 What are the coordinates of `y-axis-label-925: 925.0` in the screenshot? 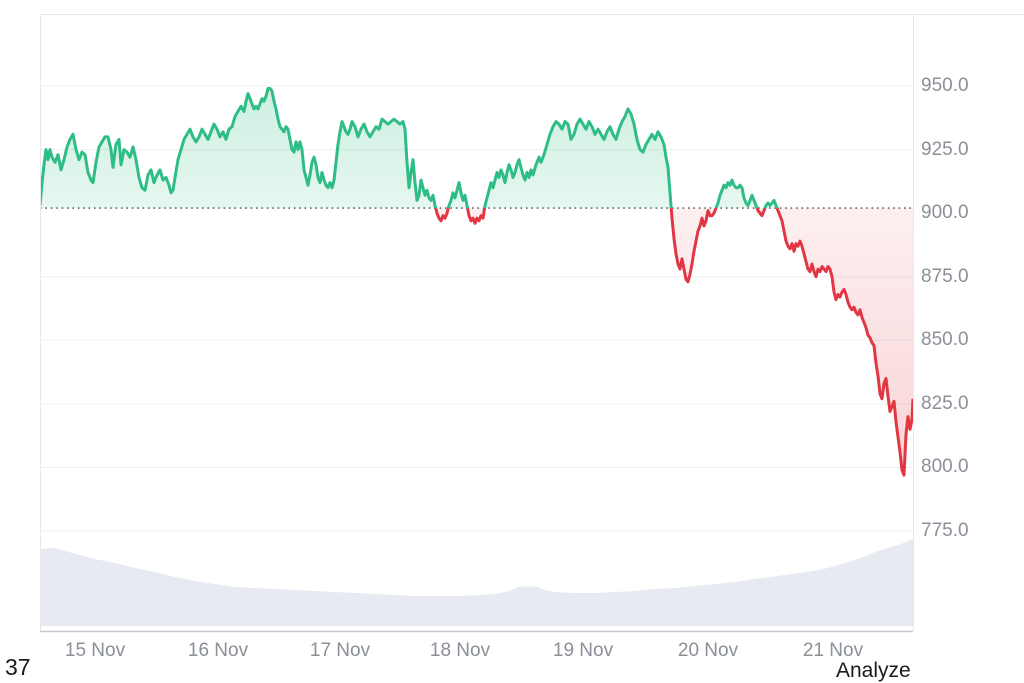 It's located at (945, 149).